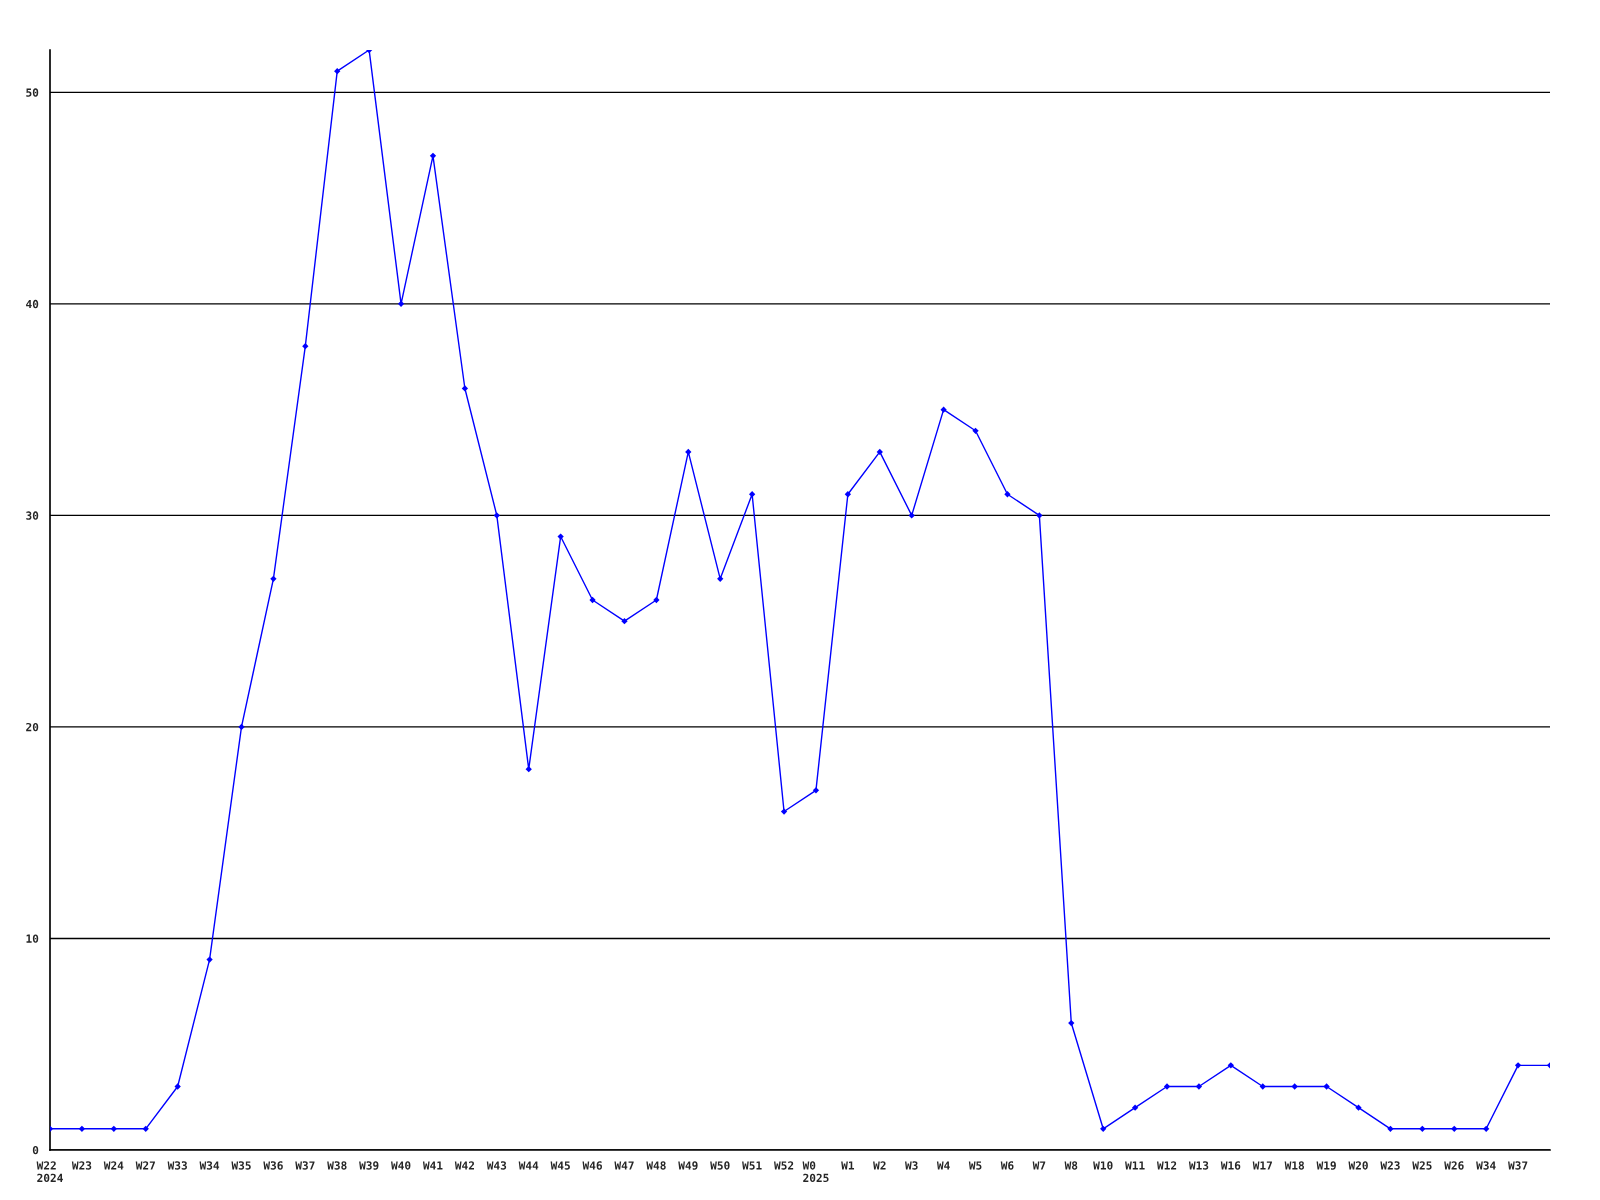 The image size is (1600, 1200). Describe the element at coordinates (32, 92) in the screenshot. I see `y-tick-label: 50` at that location.